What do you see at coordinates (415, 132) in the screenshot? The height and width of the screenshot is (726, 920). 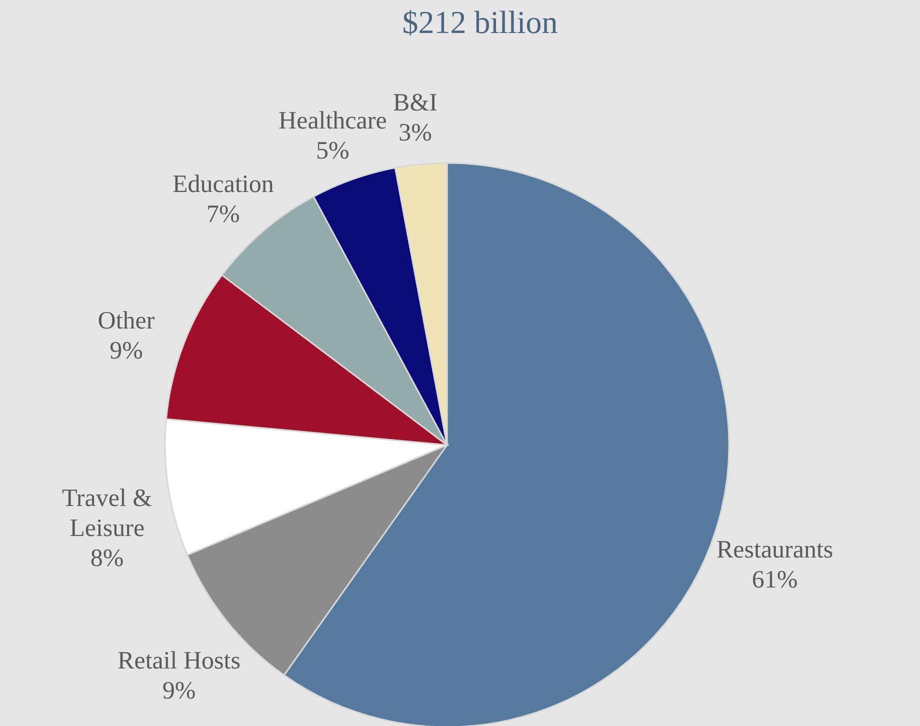 I see `data-label: 3%` at bounding box center [415, 132].